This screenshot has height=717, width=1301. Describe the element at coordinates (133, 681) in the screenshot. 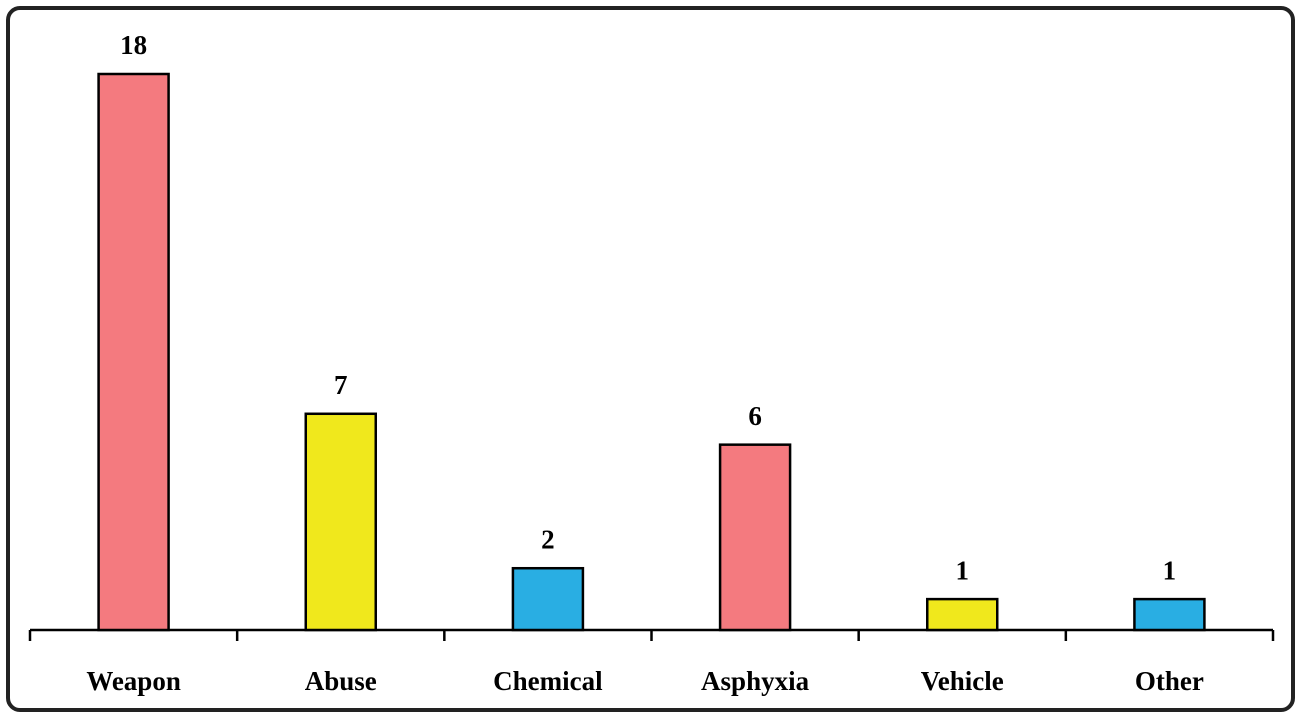

I see `x-tick-label: Weapon` at that location.